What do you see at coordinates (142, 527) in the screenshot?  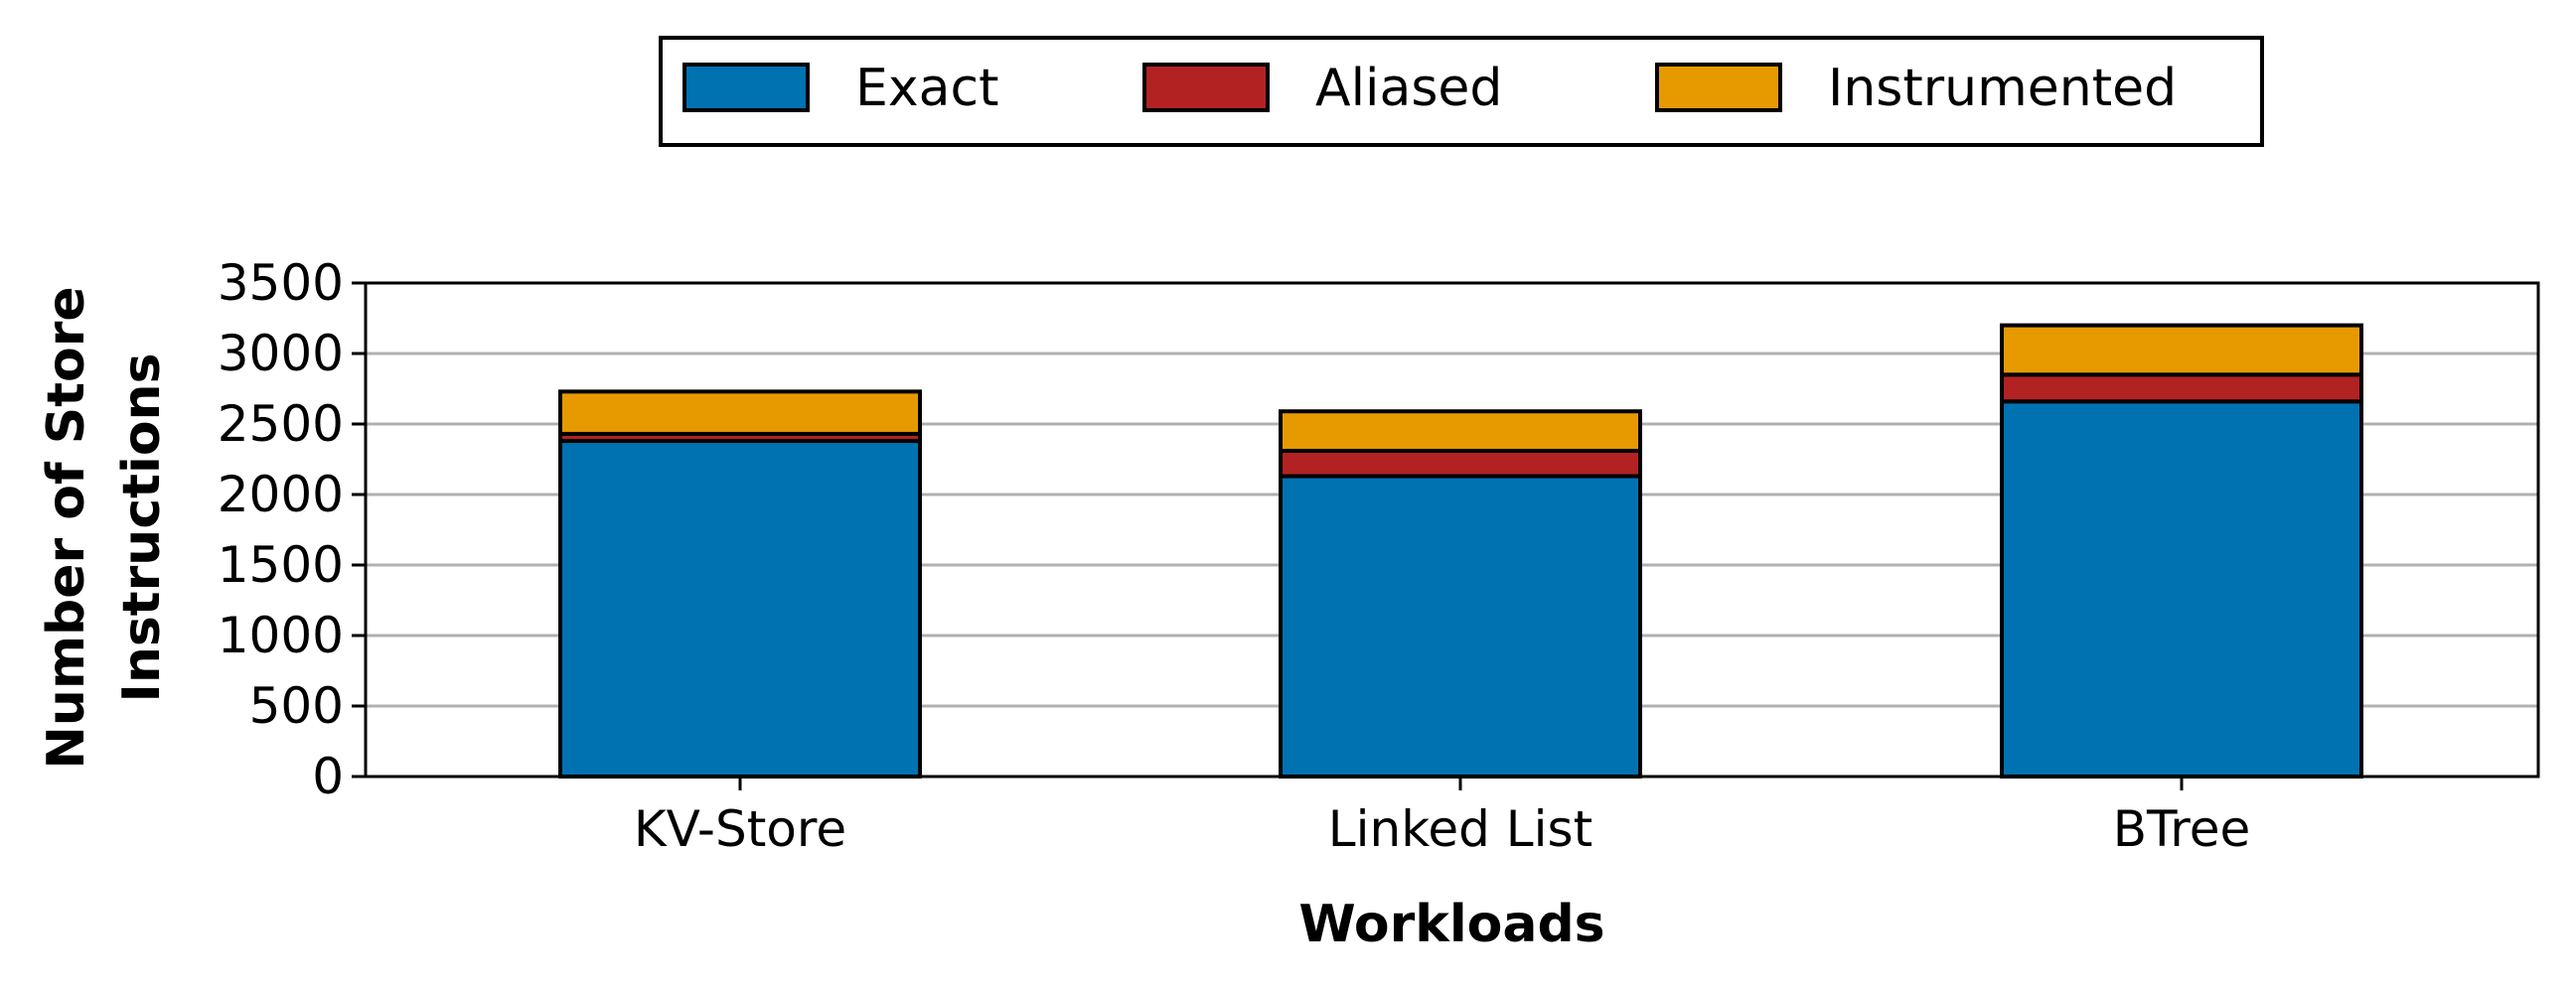 I see `y-axis-title-line-2: Instructions` at bounding box center [142, 527].